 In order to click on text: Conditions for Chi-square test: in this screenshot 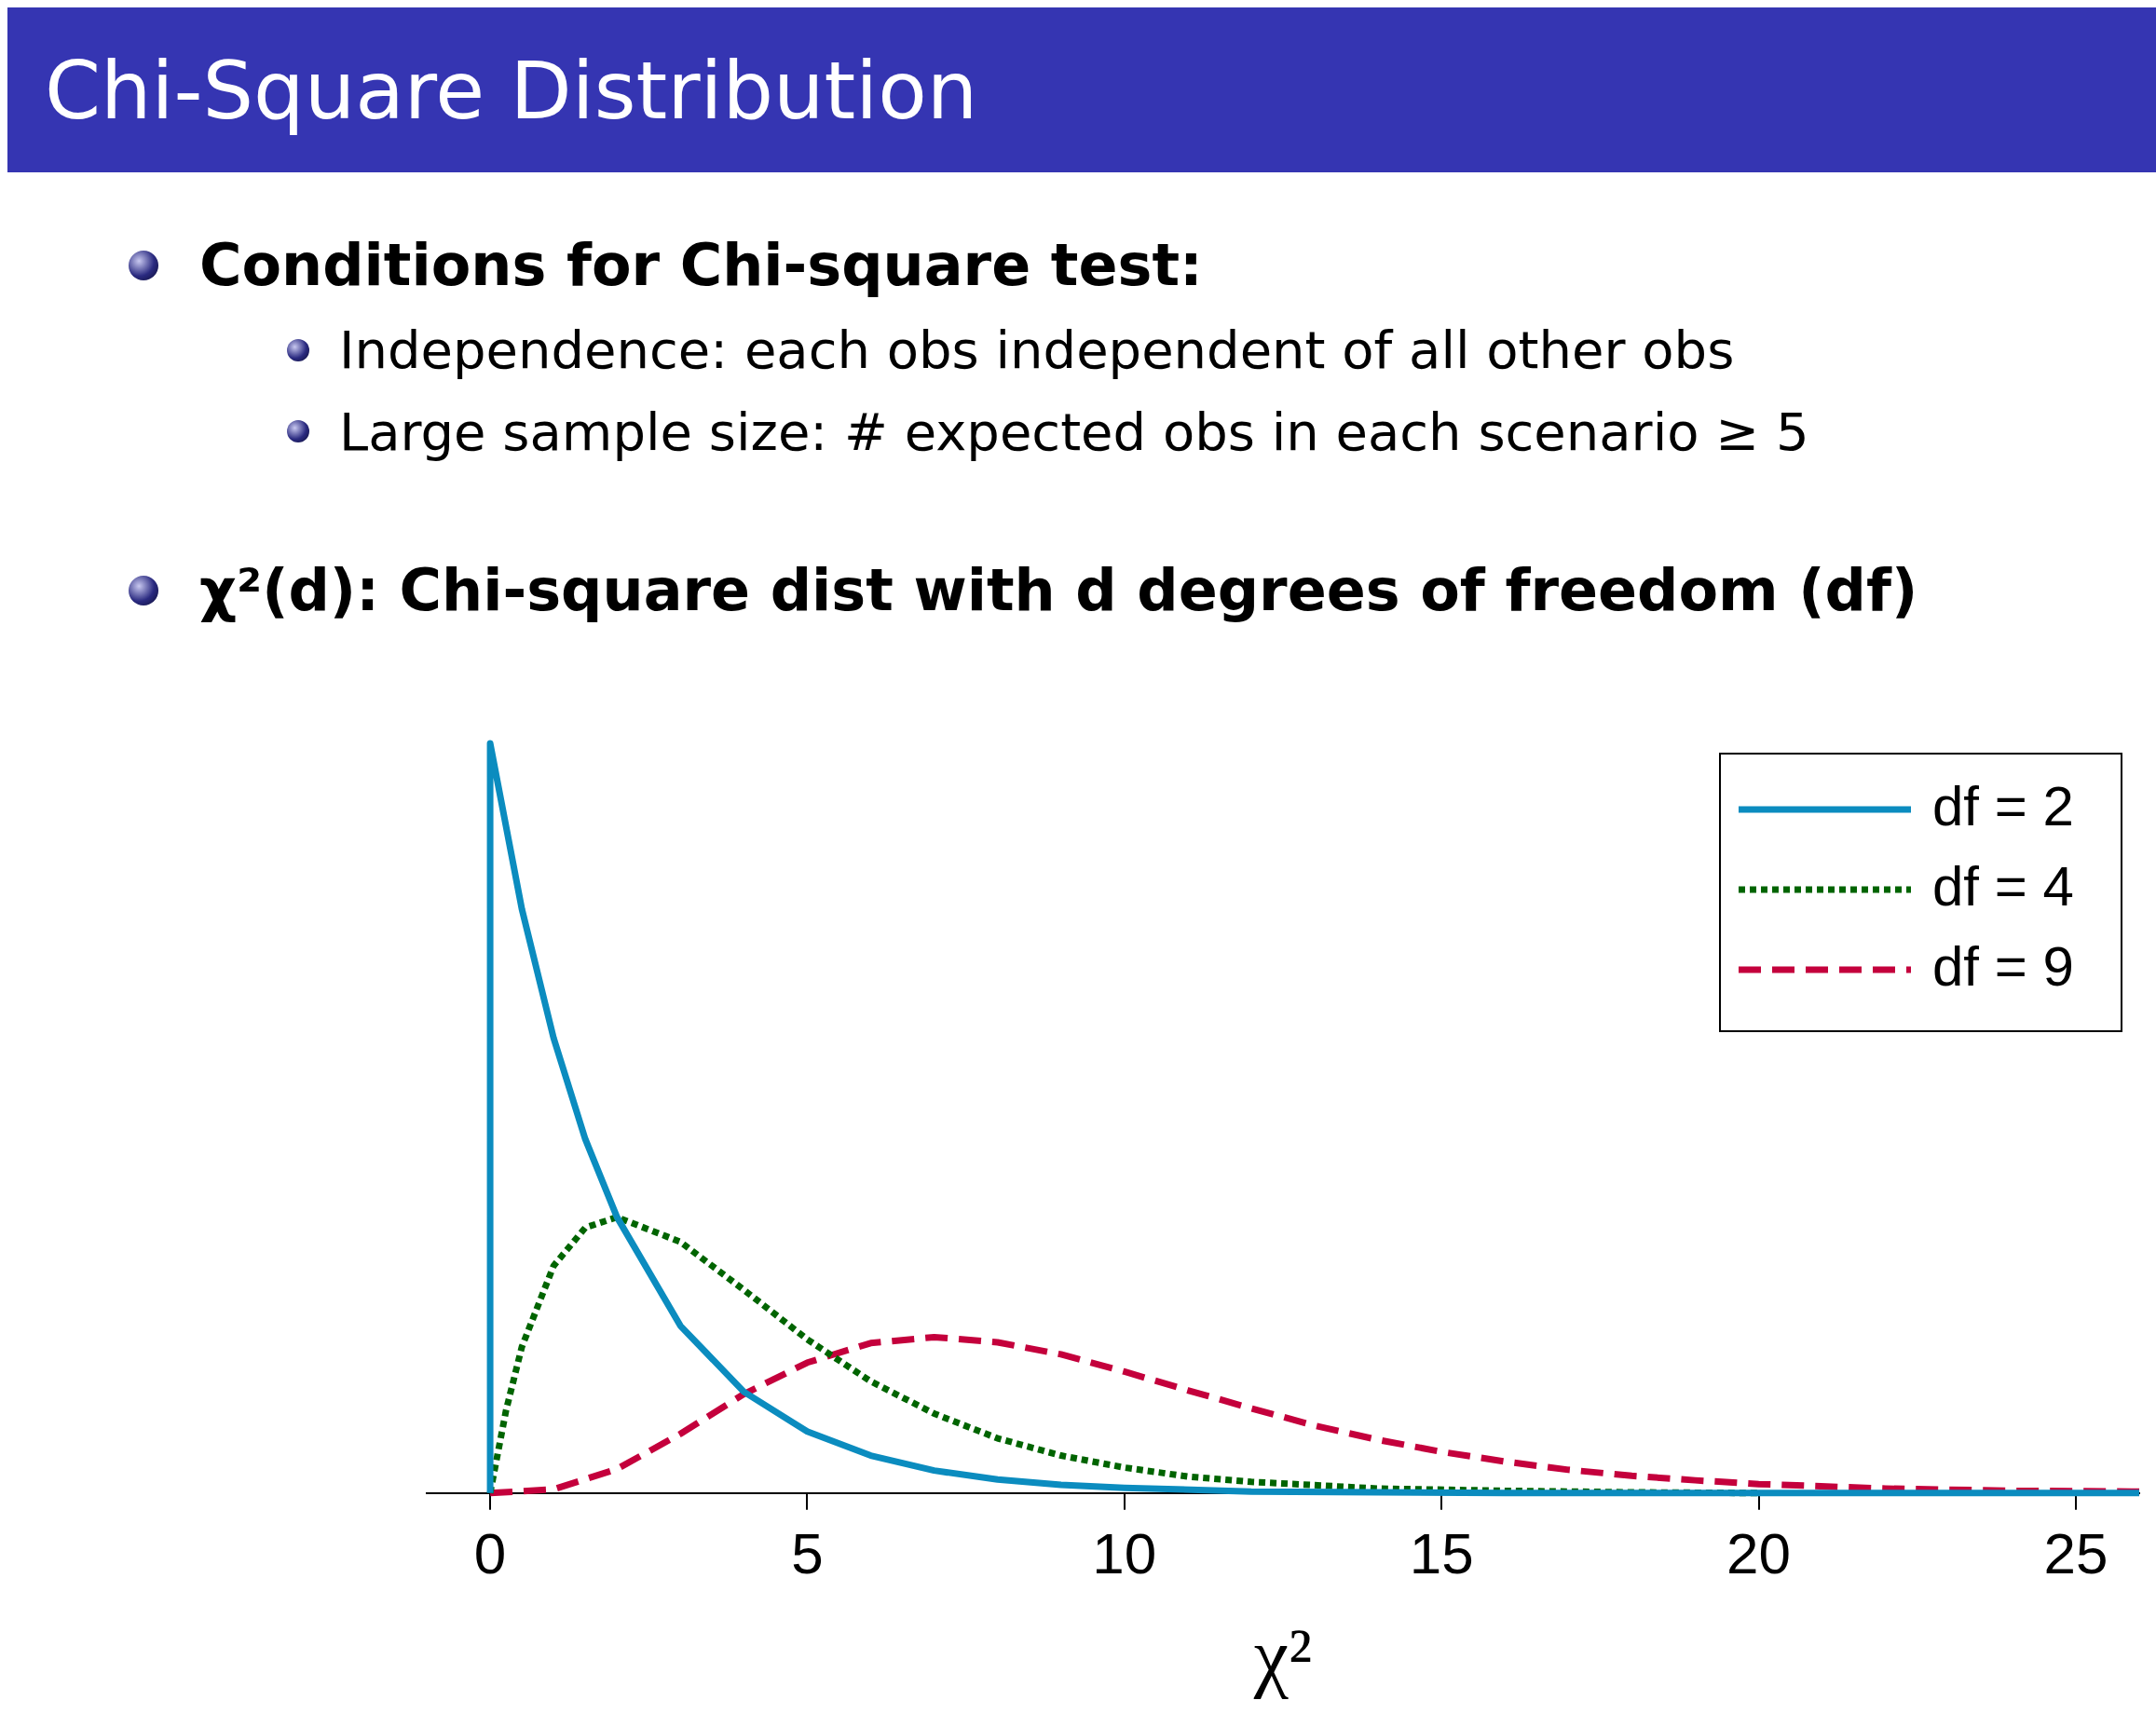, I will do `click(701, 266)`.